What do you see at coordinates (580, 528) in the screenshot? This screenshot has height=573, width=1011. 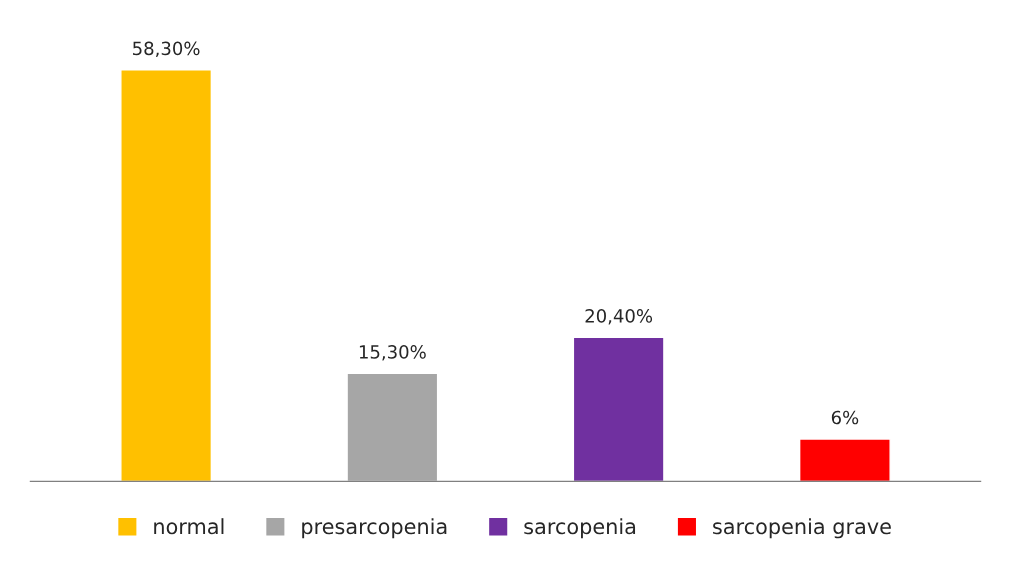 I see `legend-label: sarcopenia` at bounding box center [580, 528].